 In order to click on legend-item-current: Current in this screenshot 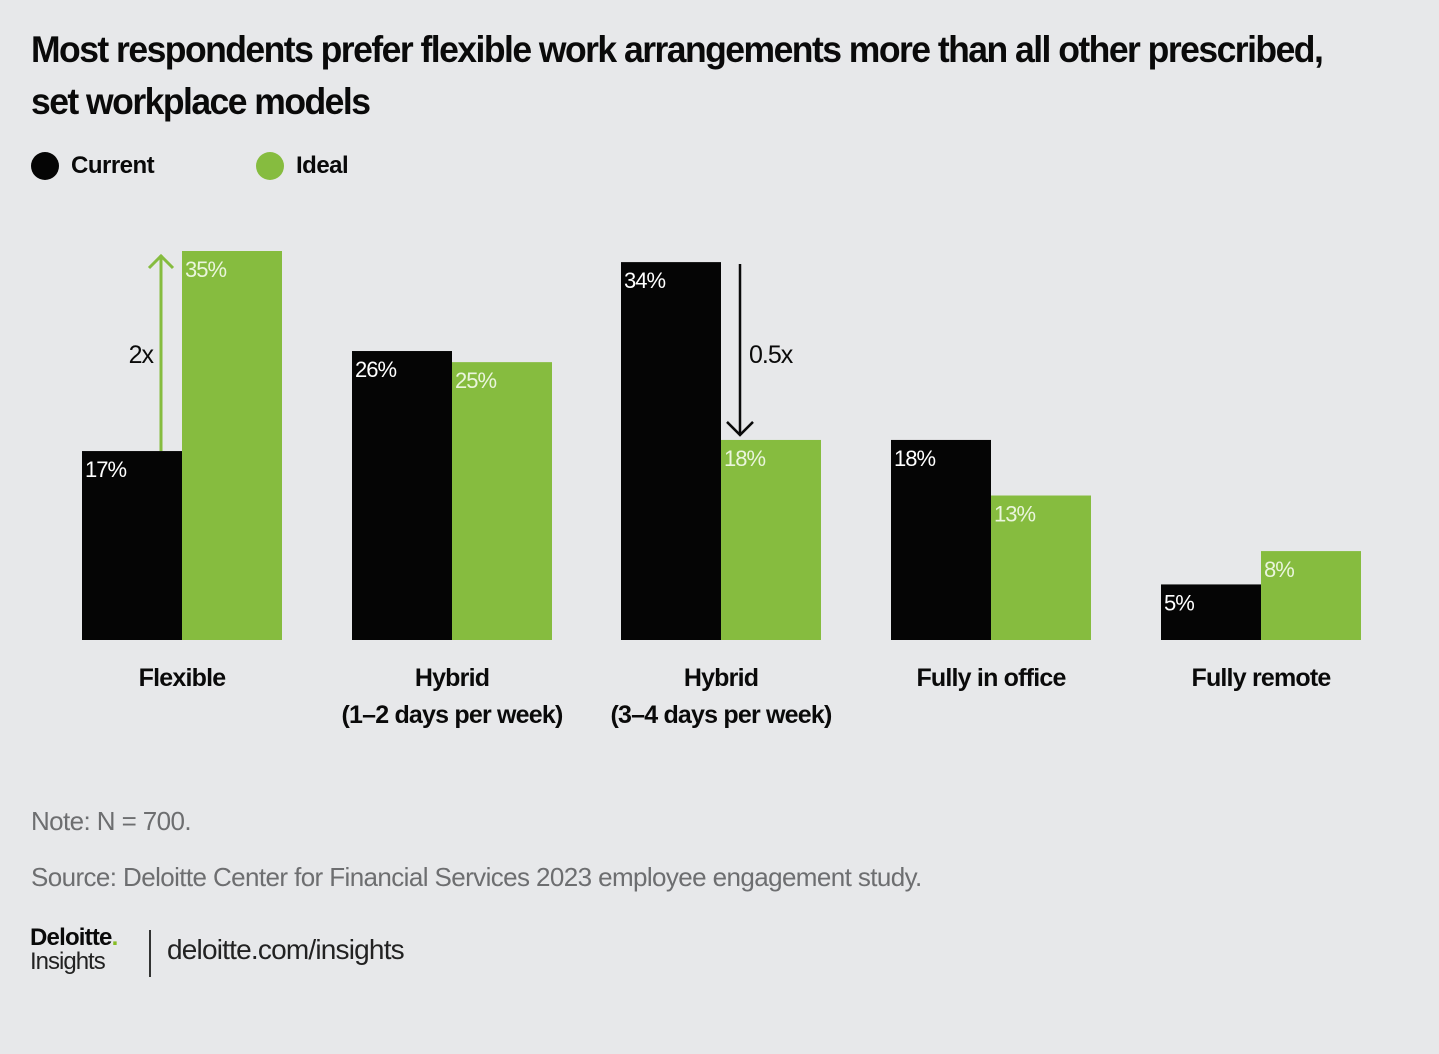, I will do `click(93, 166)`.